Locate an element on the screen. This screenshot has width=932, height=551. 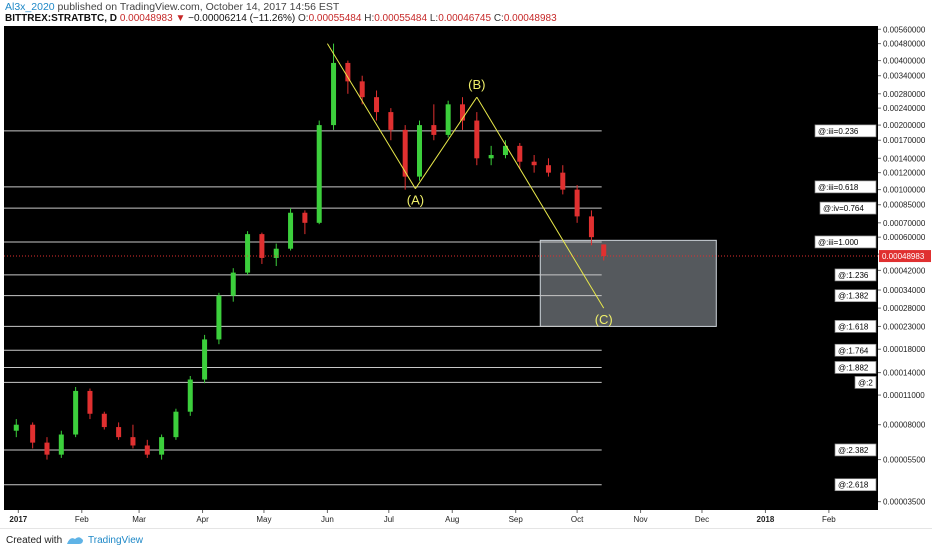
y-tick-label: 0.00200000 is located at coordinates (904, 125).